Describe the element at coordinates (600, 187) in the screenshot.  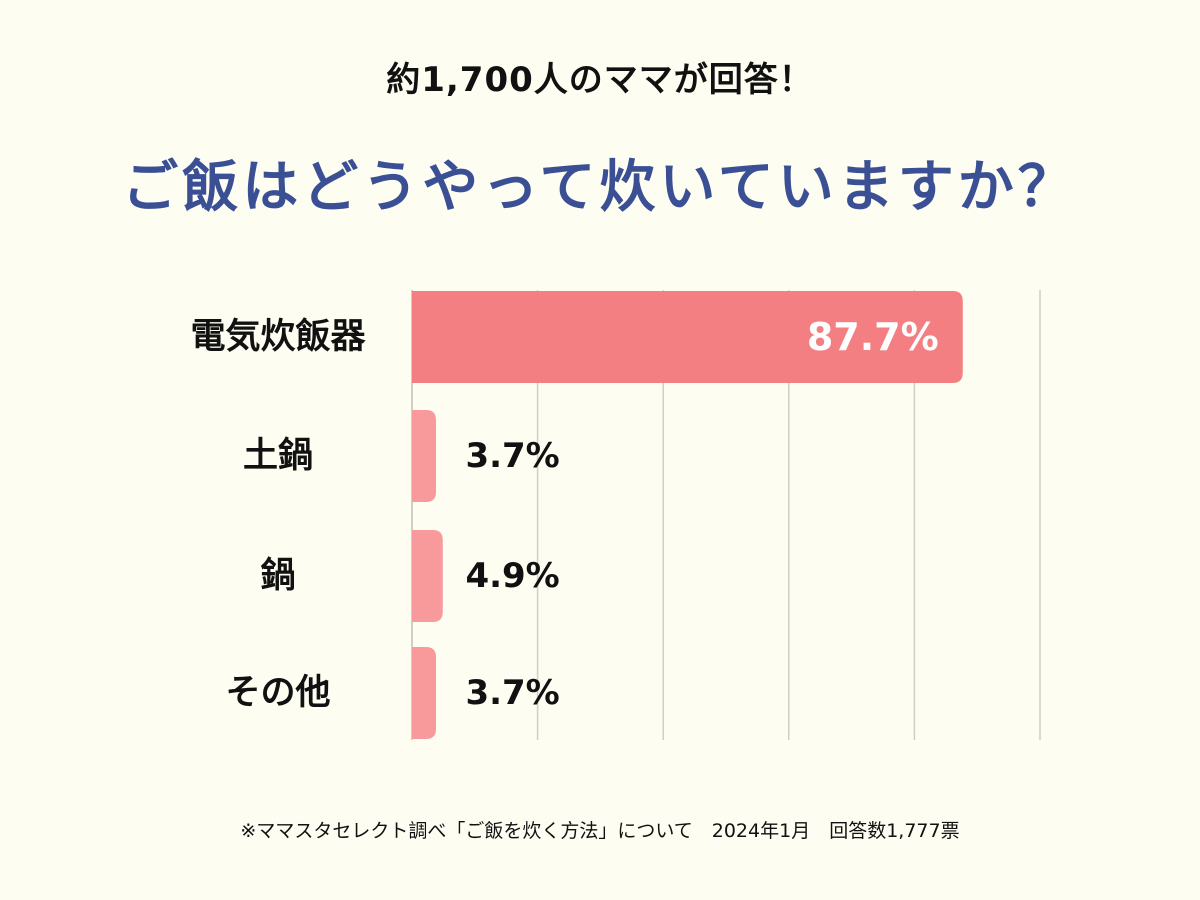
I see `chart-title: ご飯はどうやって炊いていますか？` at that location.